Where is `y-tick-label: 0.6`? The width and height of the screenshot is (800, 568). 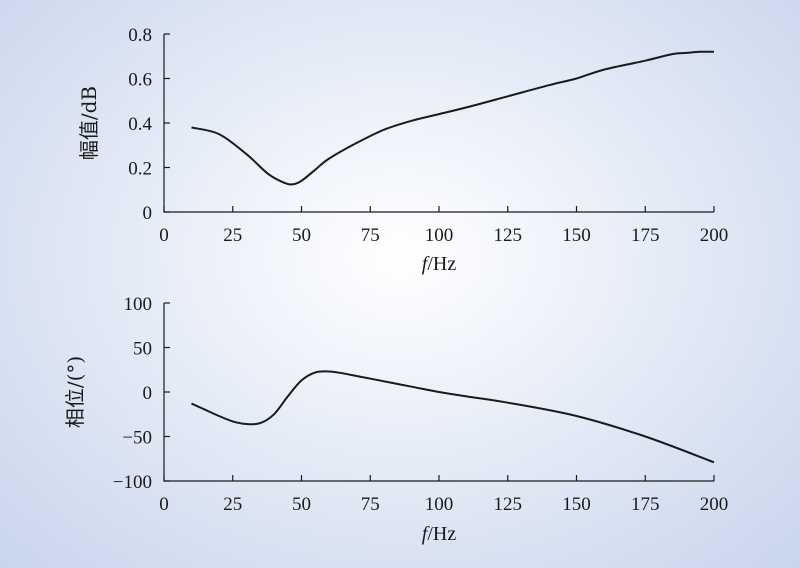 y-tick-label: 0.6 is located at coordinates (140, 80).